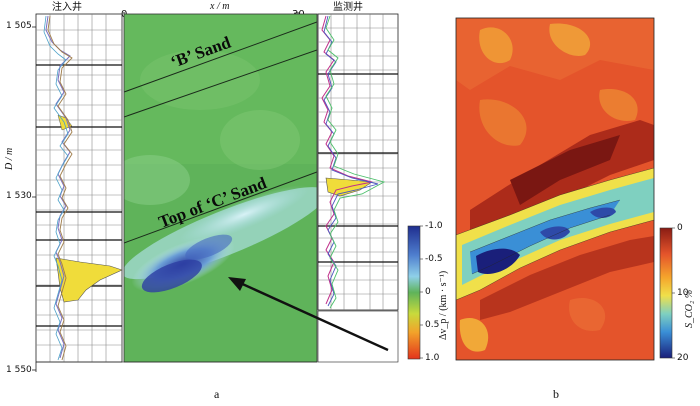 This screenshot has height=406, width=700. I want to click on cbar-a-tick-0: 0, so click(428, 292).